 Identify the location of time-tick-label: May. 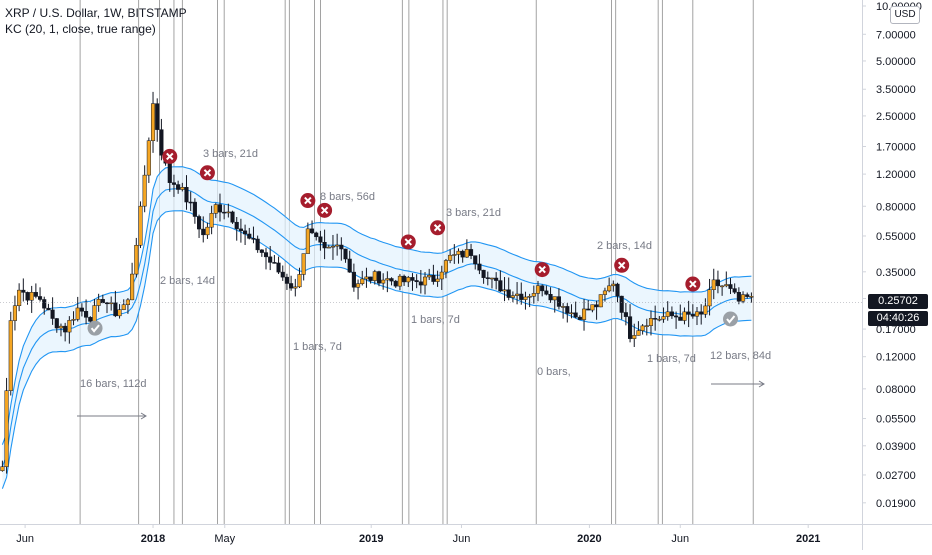
(224, 539).